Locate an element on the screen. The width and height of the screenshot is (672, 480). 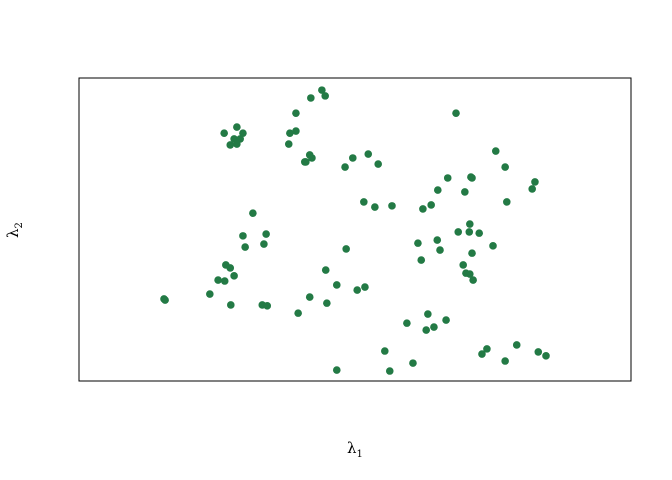
y-axis-label: λ2 is located at coordinates (14, 230).